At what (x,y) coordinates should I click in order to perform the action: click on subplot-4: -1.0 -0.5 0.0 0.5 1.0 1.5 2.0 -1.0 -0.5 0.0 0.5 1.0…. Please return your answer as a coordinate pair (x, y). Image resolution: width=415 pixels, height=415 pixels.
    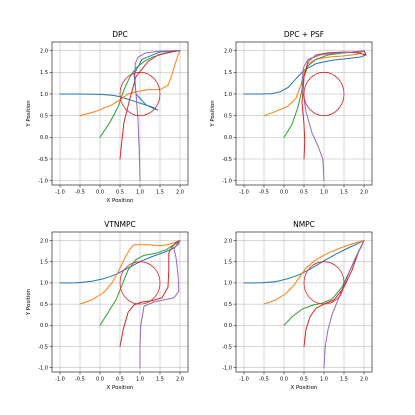
    Looking at the image, I should click on (297, 305).